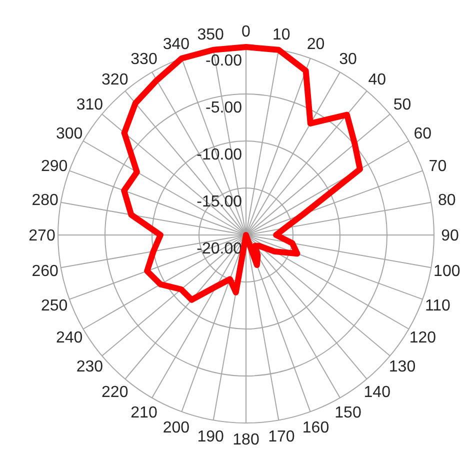 The image size is (476, 461). What do you see at coordinates (377, 392) in the screenshot?
I see `spoke-label: 140` at bounding box center [377, 392].